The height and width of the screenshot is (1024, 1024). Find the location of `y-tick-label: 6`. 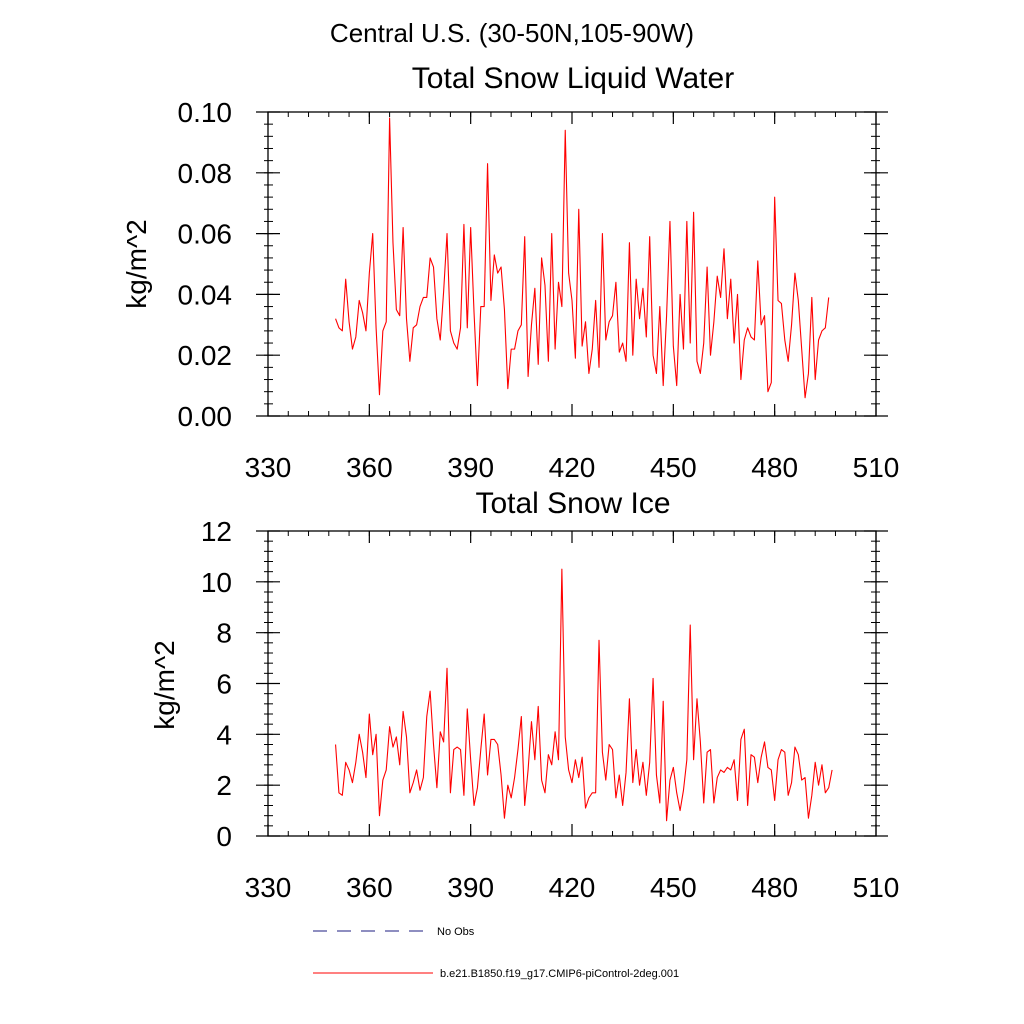

y-tick-label: 6 is located at coordinates (224, 684).